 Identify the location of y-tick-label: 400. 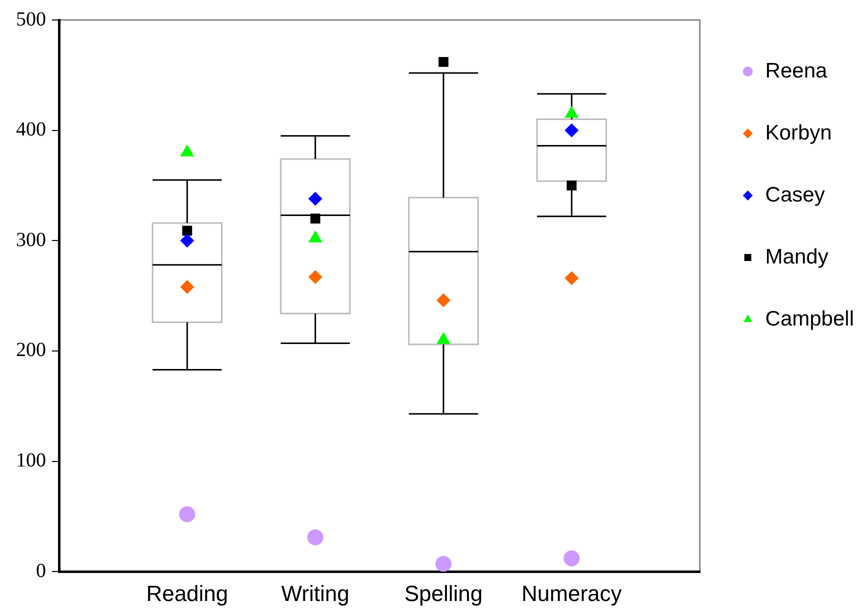
(31, 129).